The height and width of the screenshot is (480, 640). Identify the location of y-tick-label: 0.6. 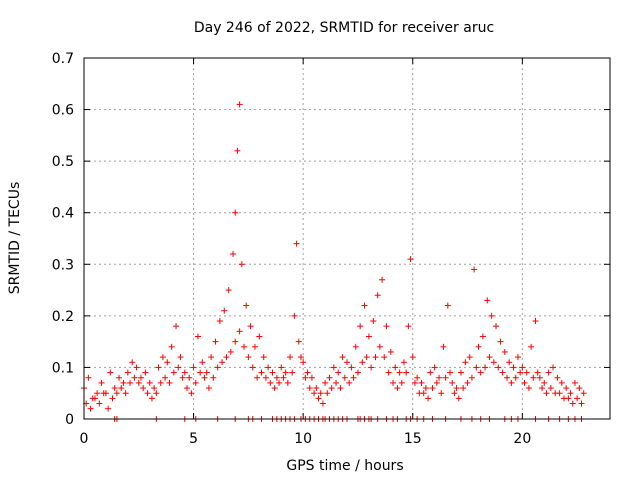
(63, 111).